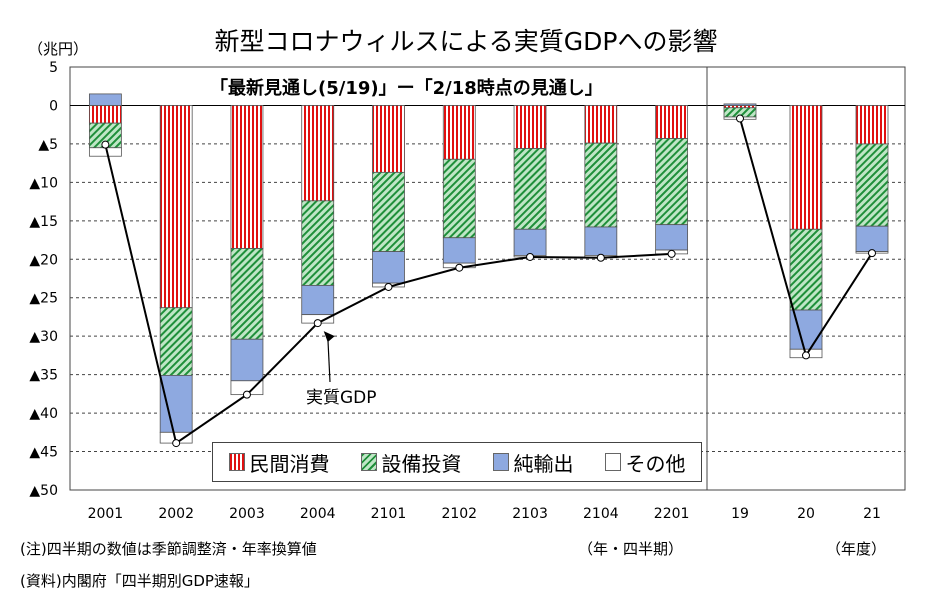  I want to click on x-tick-label: 2201, so click(672, 514).